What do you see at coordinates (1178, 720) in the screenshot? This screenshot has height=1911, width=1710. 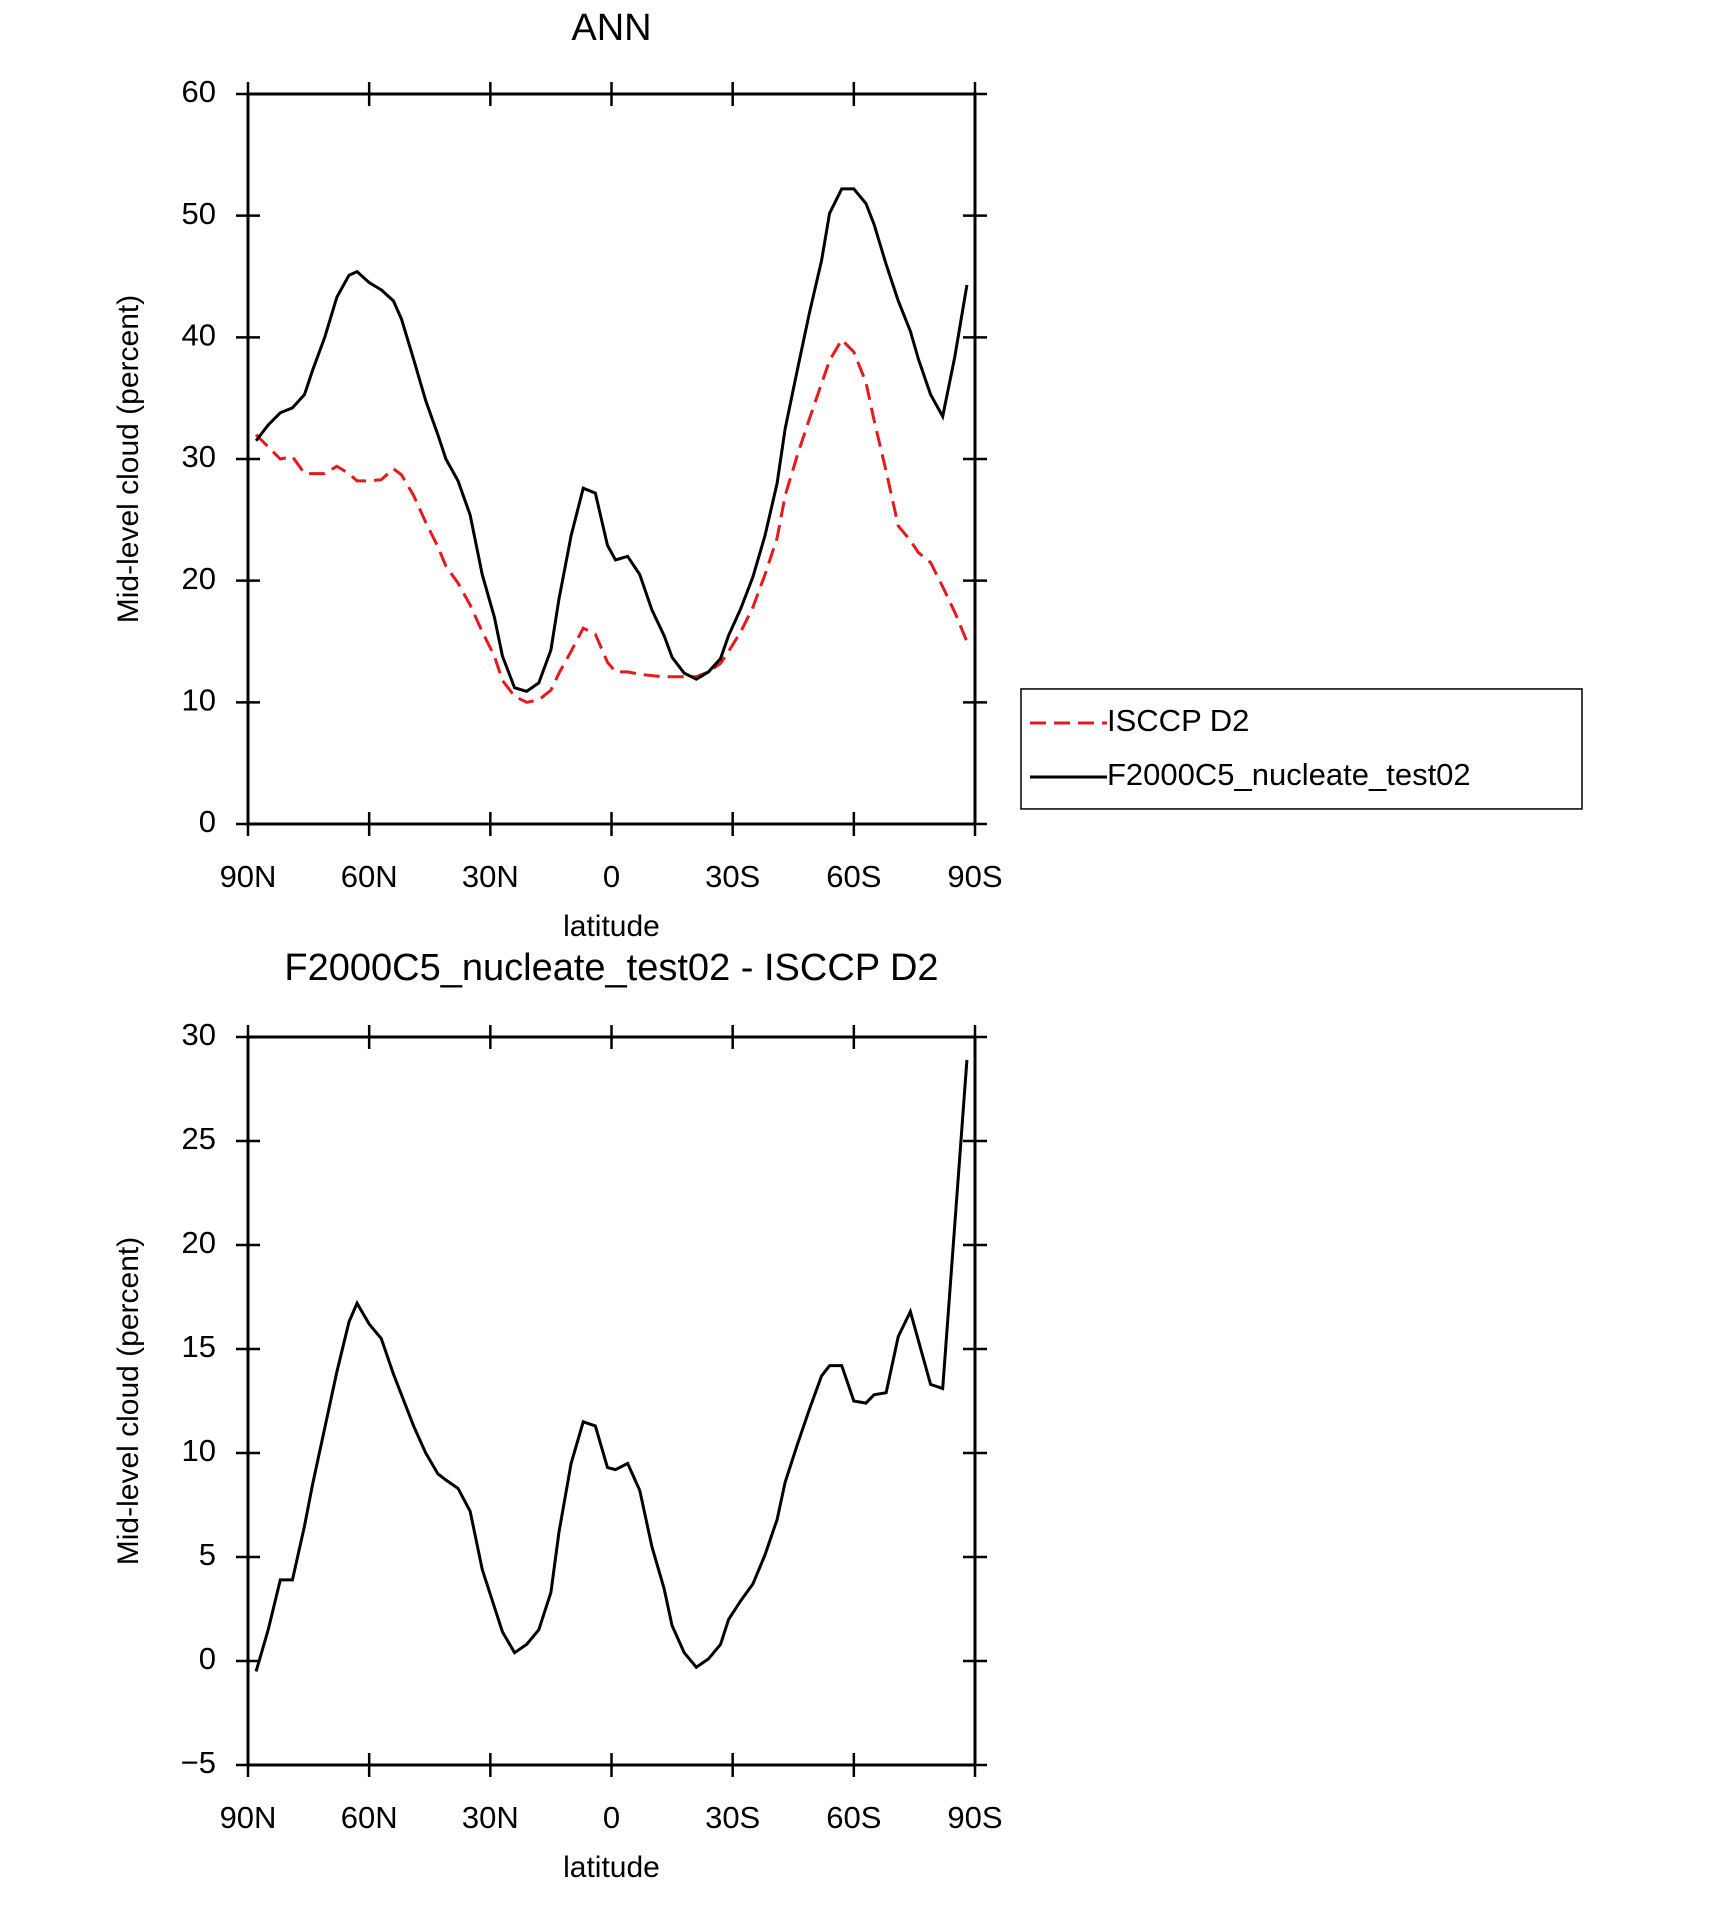 I see `legend-label: ISCCP D2` at bounding box center [1178, 720].